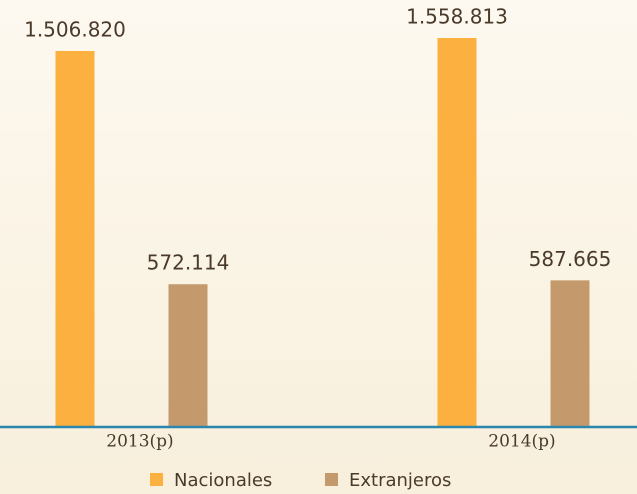 The height and width of the screenshot is (494, 637). I want to click on x-tick-label: 2014(p), so click(521, 442).